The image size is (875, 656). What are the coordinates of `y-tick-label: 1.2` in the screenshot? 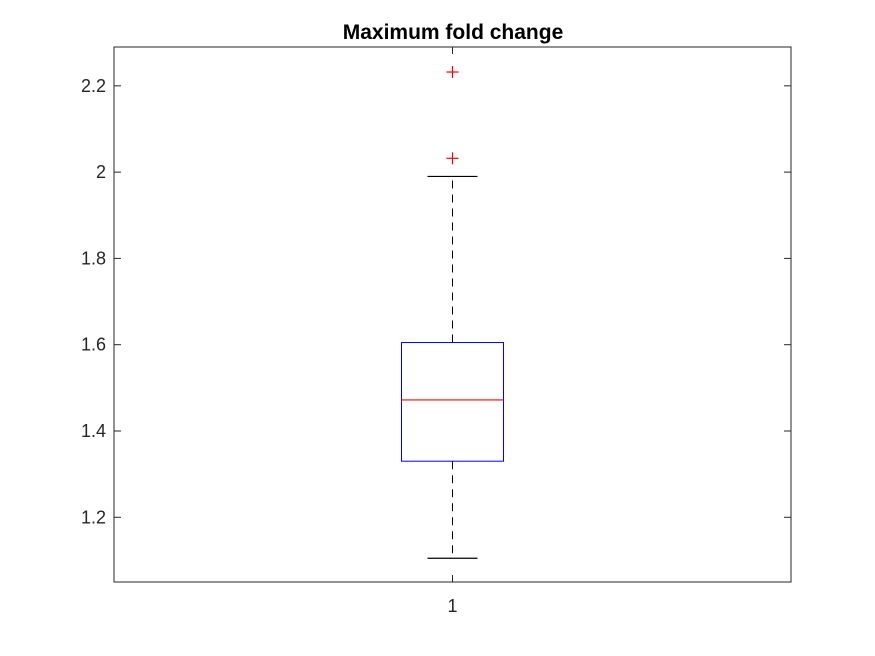 It's located at (93, 517).